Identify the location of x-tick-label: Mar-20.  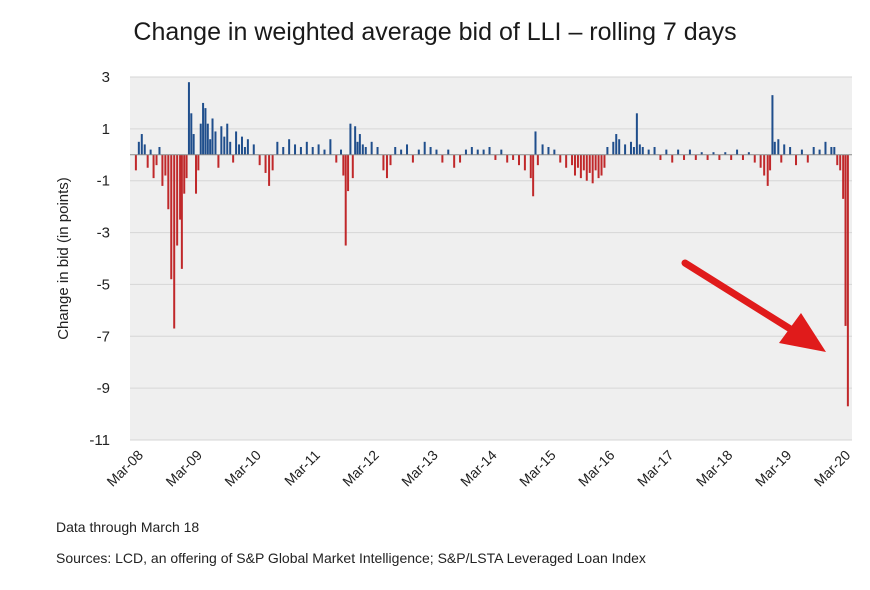
(832, 468).